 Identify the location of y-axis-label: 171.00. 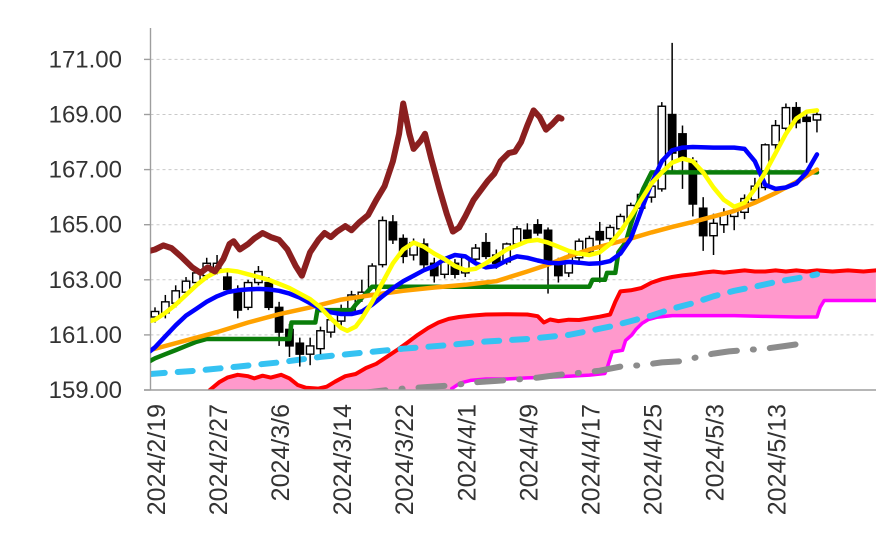
(85, 59).